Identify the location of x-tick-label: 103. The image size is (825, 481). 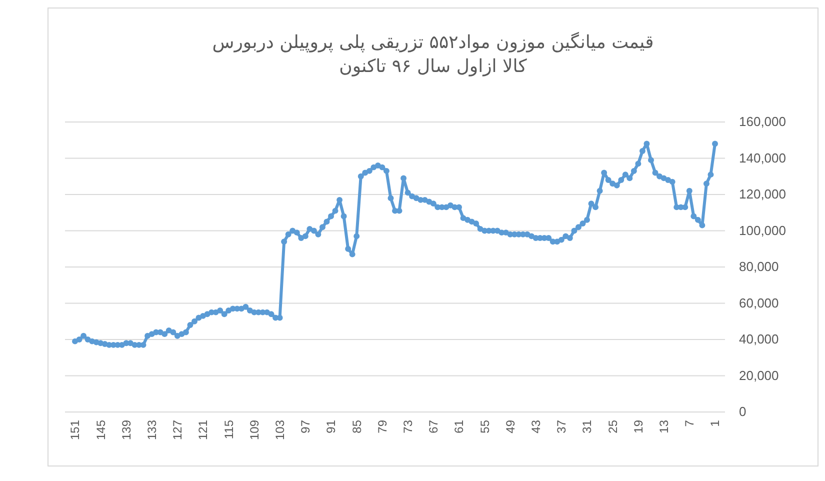
(280, 430).